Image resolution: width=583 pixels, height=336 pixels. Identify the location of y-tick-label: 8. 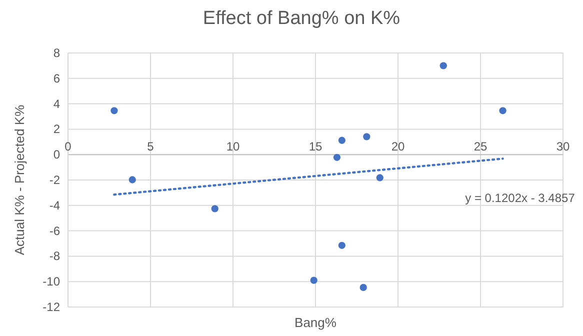
(56, 53).